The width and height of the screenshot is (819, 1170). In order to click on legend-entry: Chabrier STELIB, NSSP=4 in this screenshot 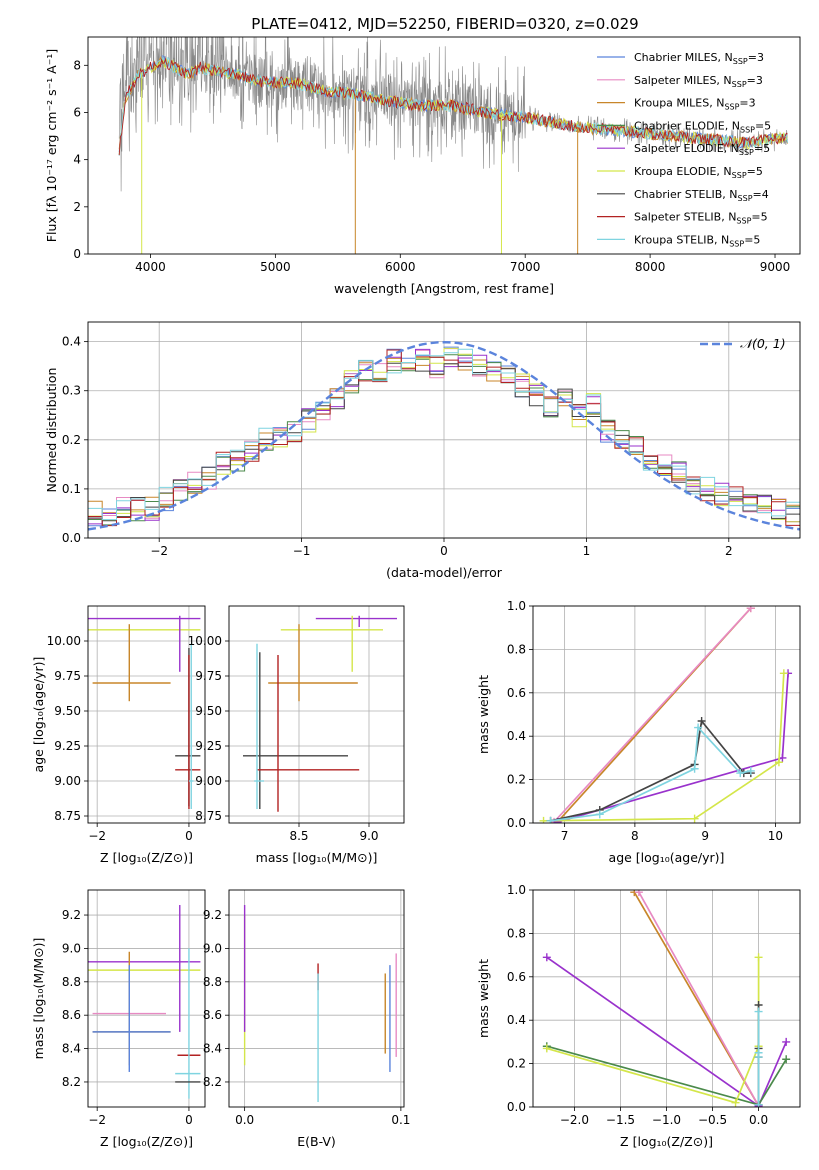, I will do `click(701, 195)`.